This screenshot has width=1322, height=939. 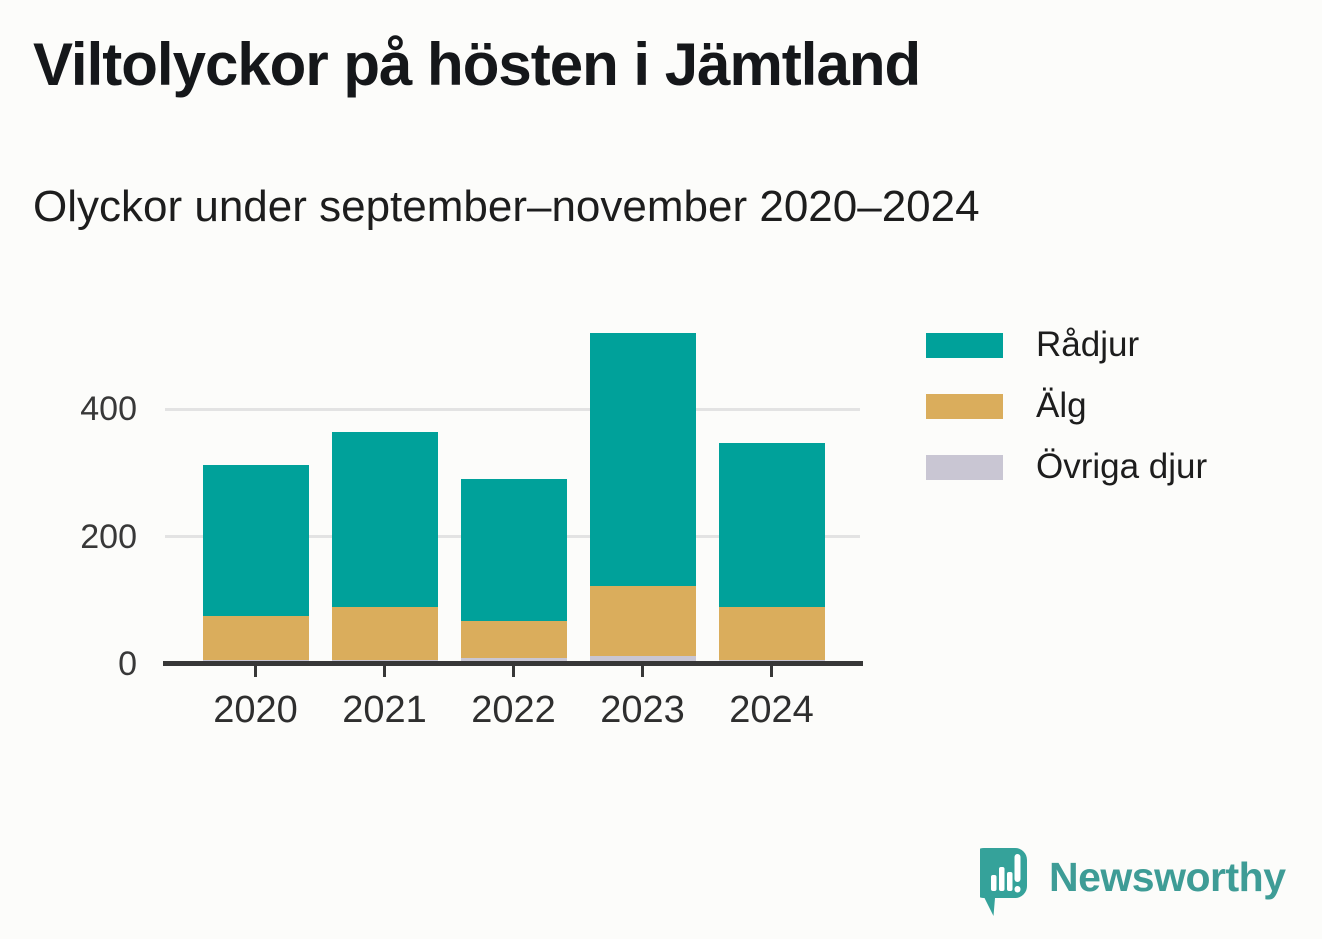 I want to click on x-axis-line, so click(x=513, y=663).